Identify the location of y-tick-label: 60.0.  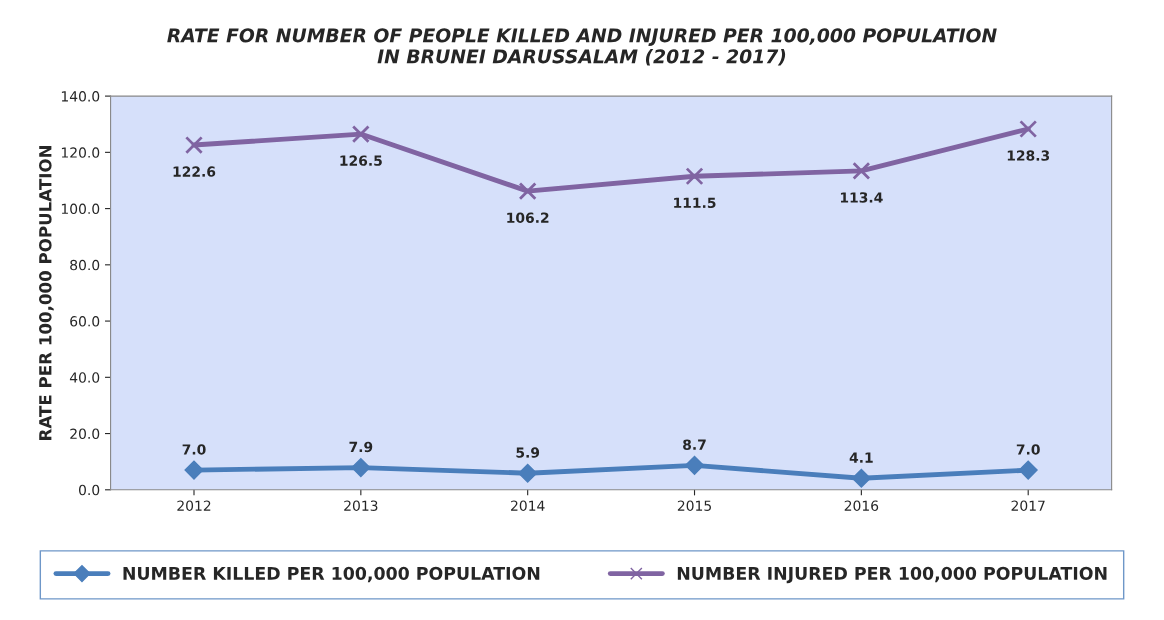
(85, 321).